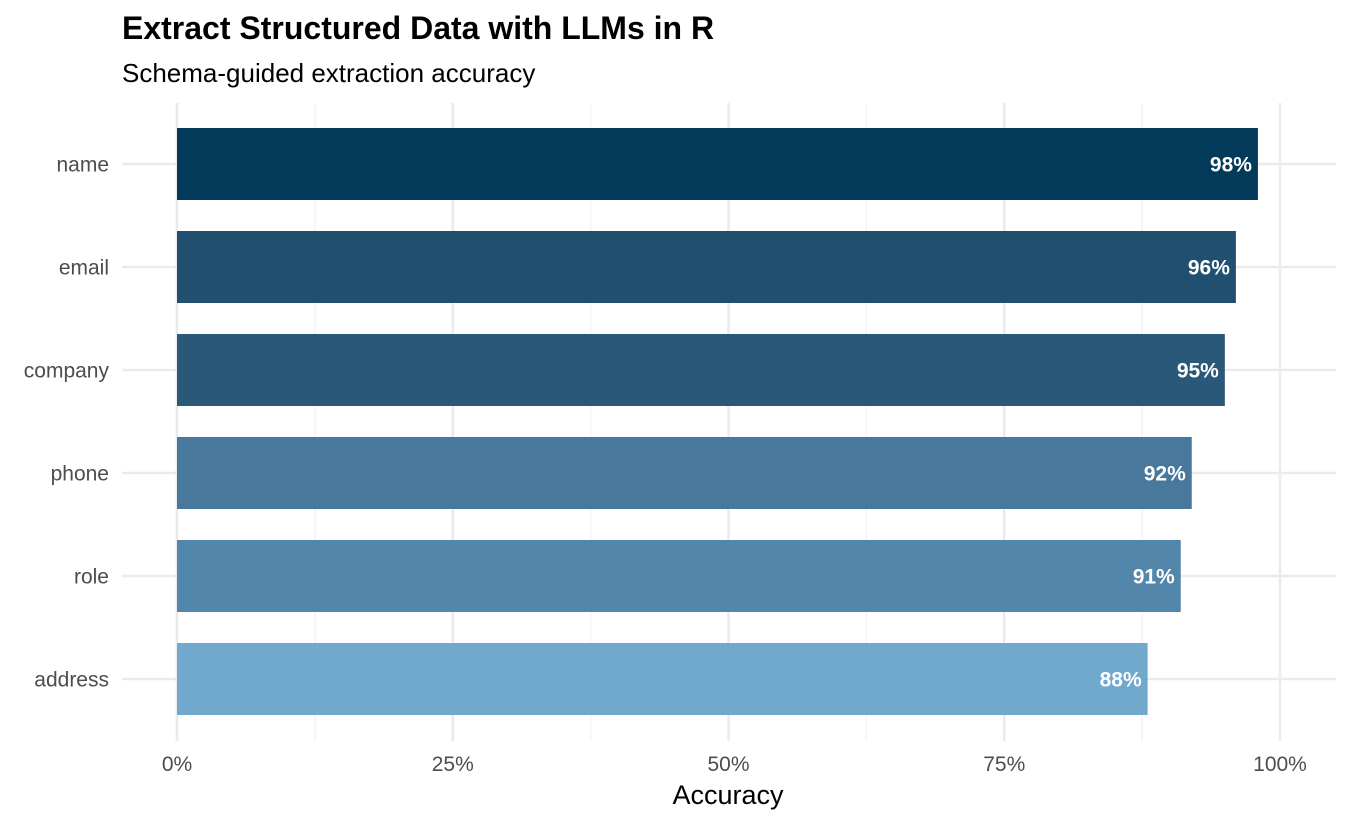 This screenshot has height=825, width=1350. What do you see at coordinates (177, 764) in the screenshot?
I see `x-tick-label: 0%` at bounding box center [177, 764].